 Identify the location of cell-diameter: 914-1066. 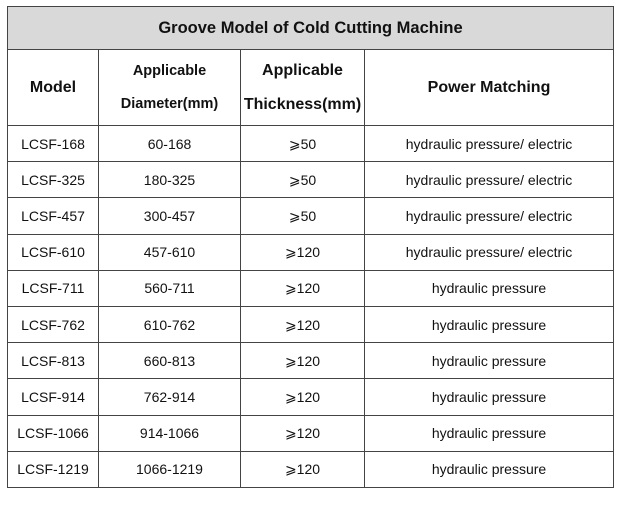
(169, 433).